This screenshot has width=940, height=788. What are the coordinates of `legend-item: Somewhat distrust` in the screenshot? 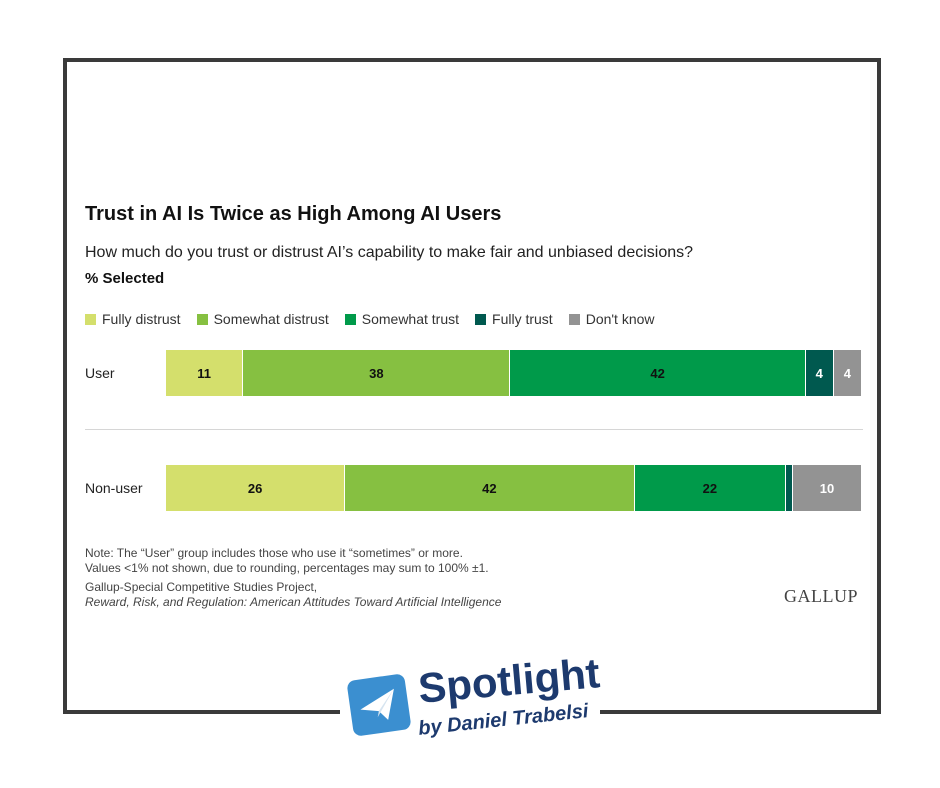 It's located at (262, 319).